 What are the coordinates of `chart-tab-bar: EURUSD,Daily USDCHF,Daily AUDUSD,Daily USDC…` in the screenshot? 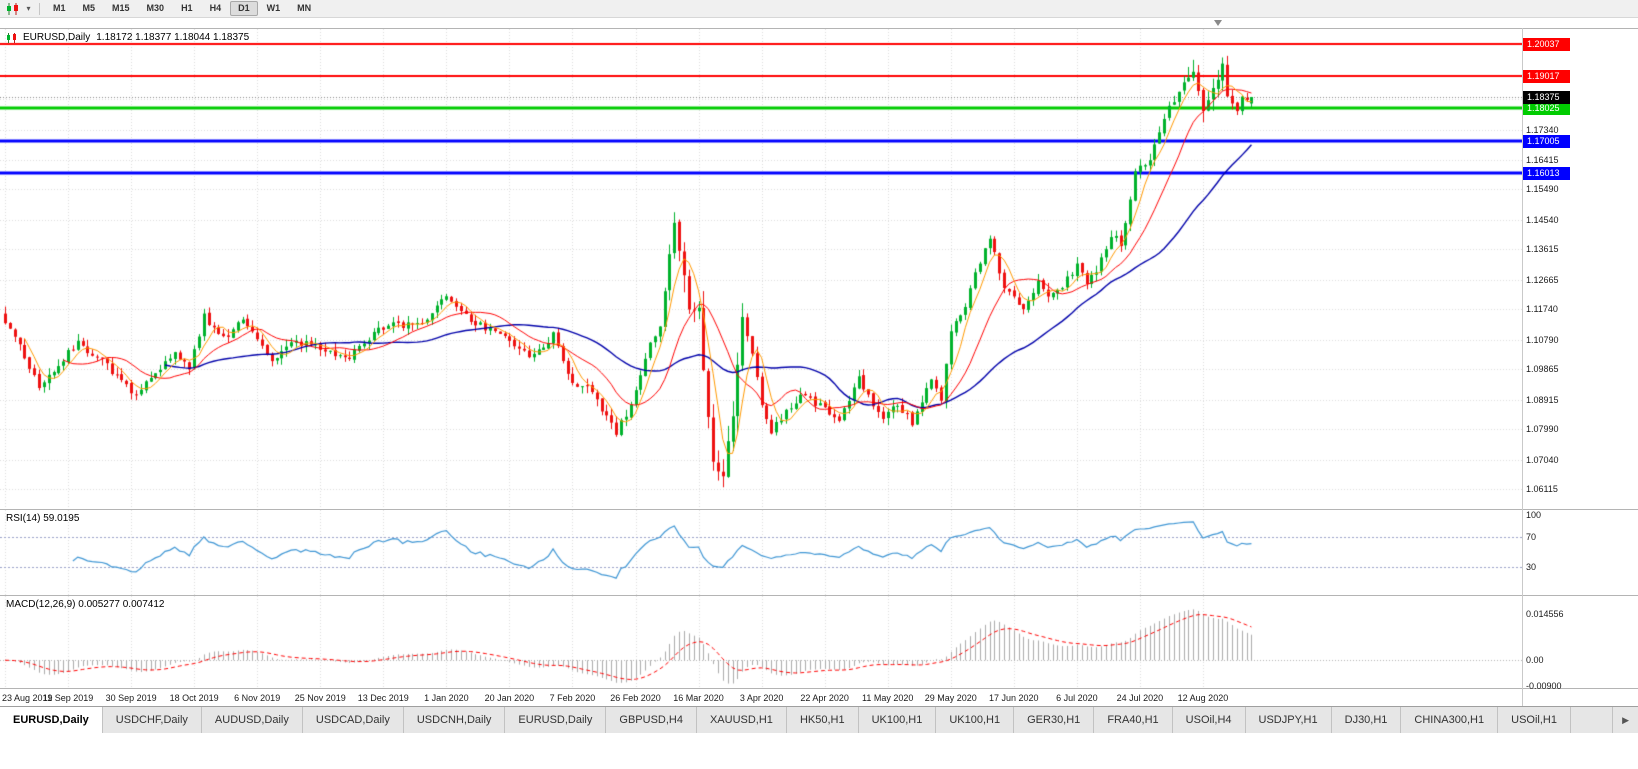 It's located at (819, 719).